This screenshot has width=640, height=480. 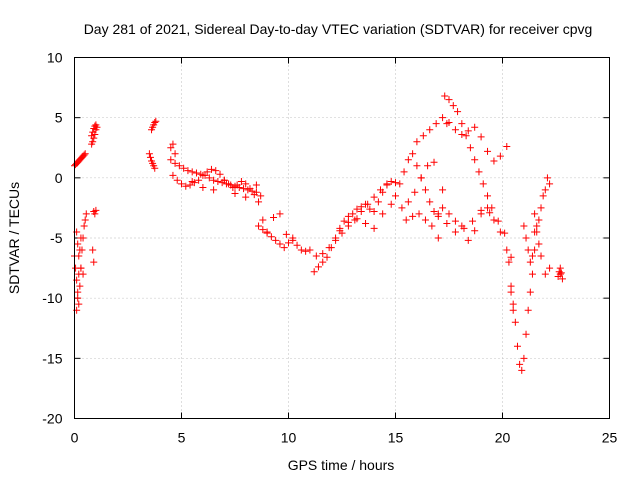 What do you see at coordinates (55, 58) in the screenshot?
I see `y-tick-label: 10` at bounding box center [55, 58].